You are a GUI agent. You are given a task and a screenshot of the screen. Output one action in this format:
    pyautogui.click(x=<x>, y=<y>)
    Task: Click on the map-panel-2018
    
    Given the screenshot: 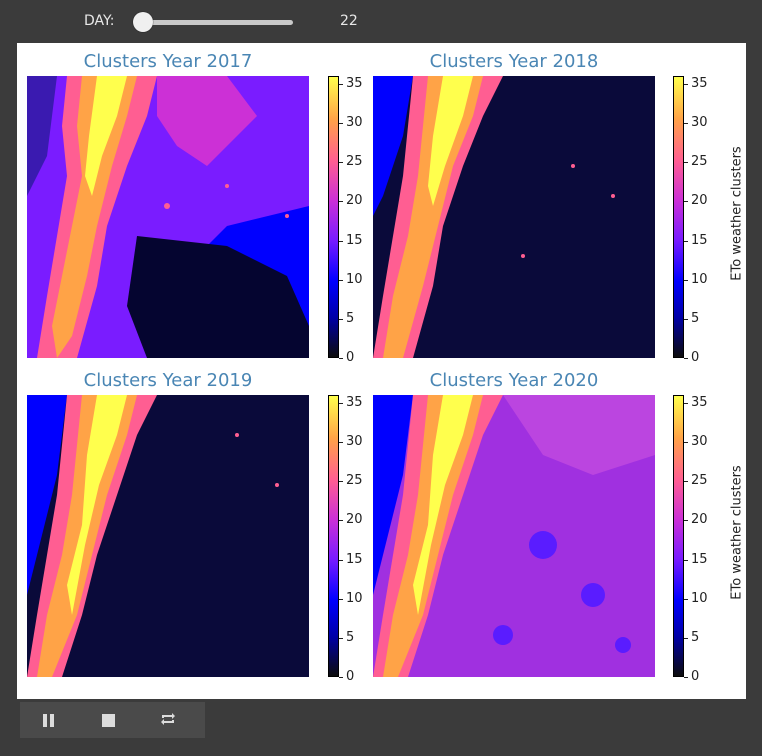 What is the action you would take?
    pyautogui.click(x=514, y=217)
    